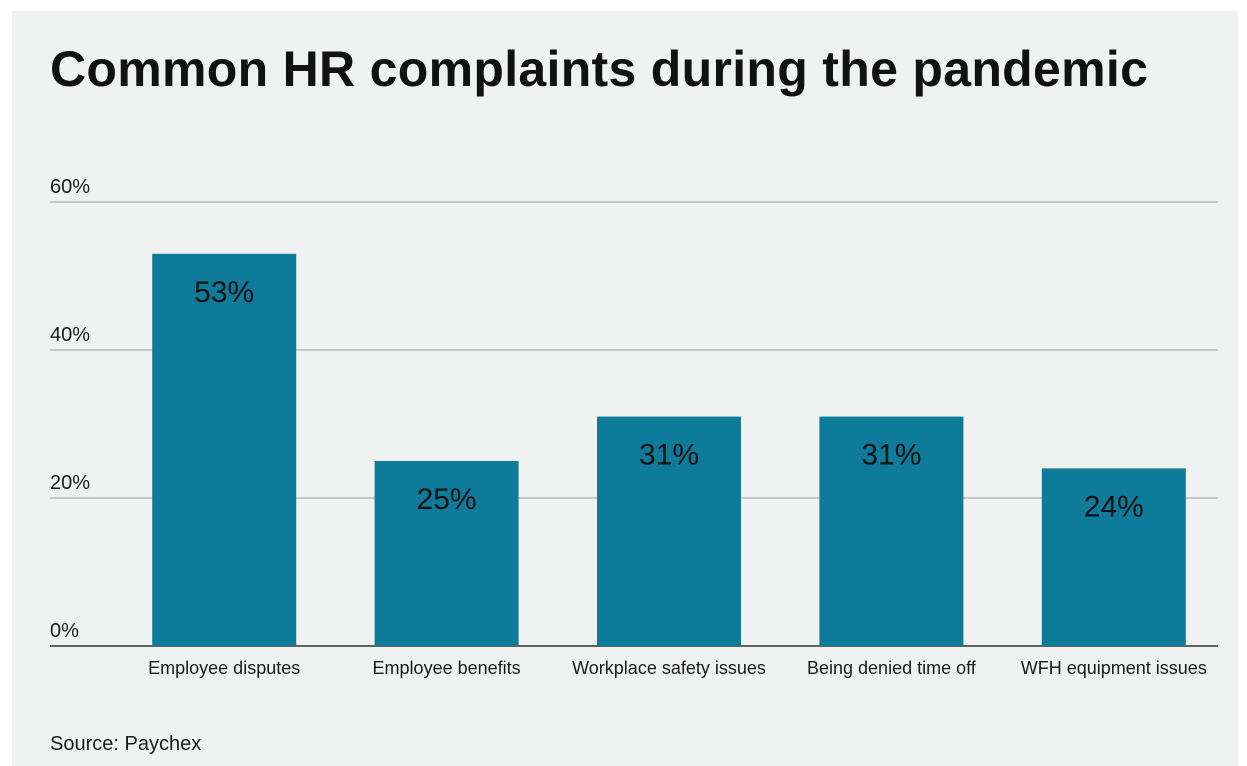 The width and height of the screenshot is (1247, 766). What do you see at coordinates (224, 668) in the screenshot?
I see `category-label: Employee disputes` at bounding box center [224, 668].